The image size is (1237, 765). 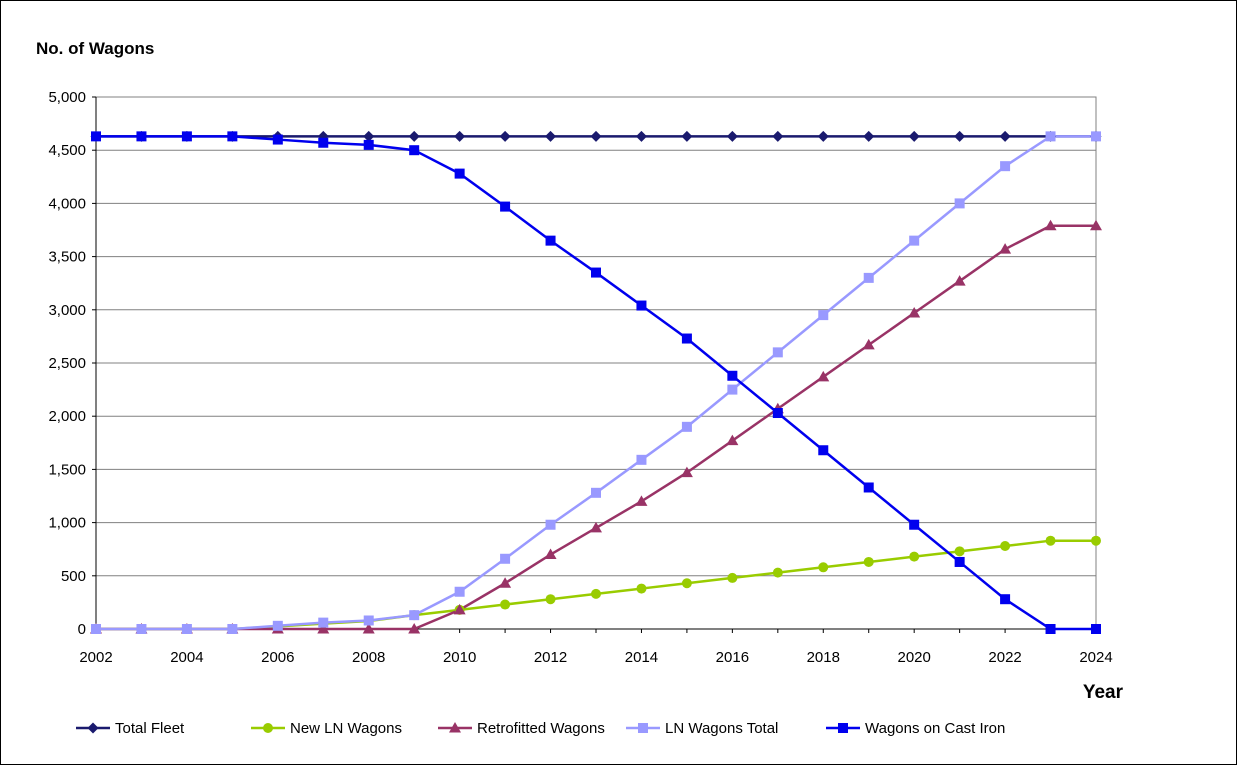 I want to click on x-tick-label: 2012, so click(x=550, y=657).